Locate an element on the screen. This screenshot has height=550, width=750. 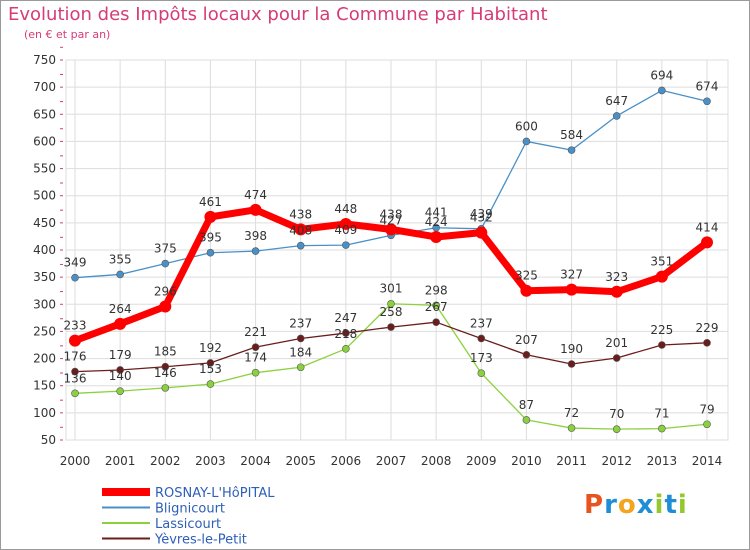
data-label: 176 is located at coordinates (75, 357).